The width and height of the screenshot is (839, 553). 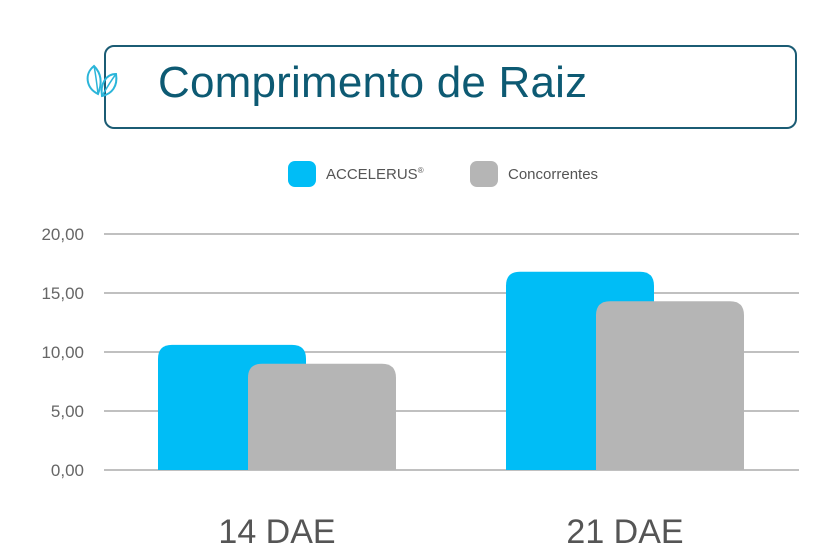 What do you see at coordinates (484, 174) in the screenshot?
I see `legend-swatch-concorrentes` at bounding box center [484, 174].